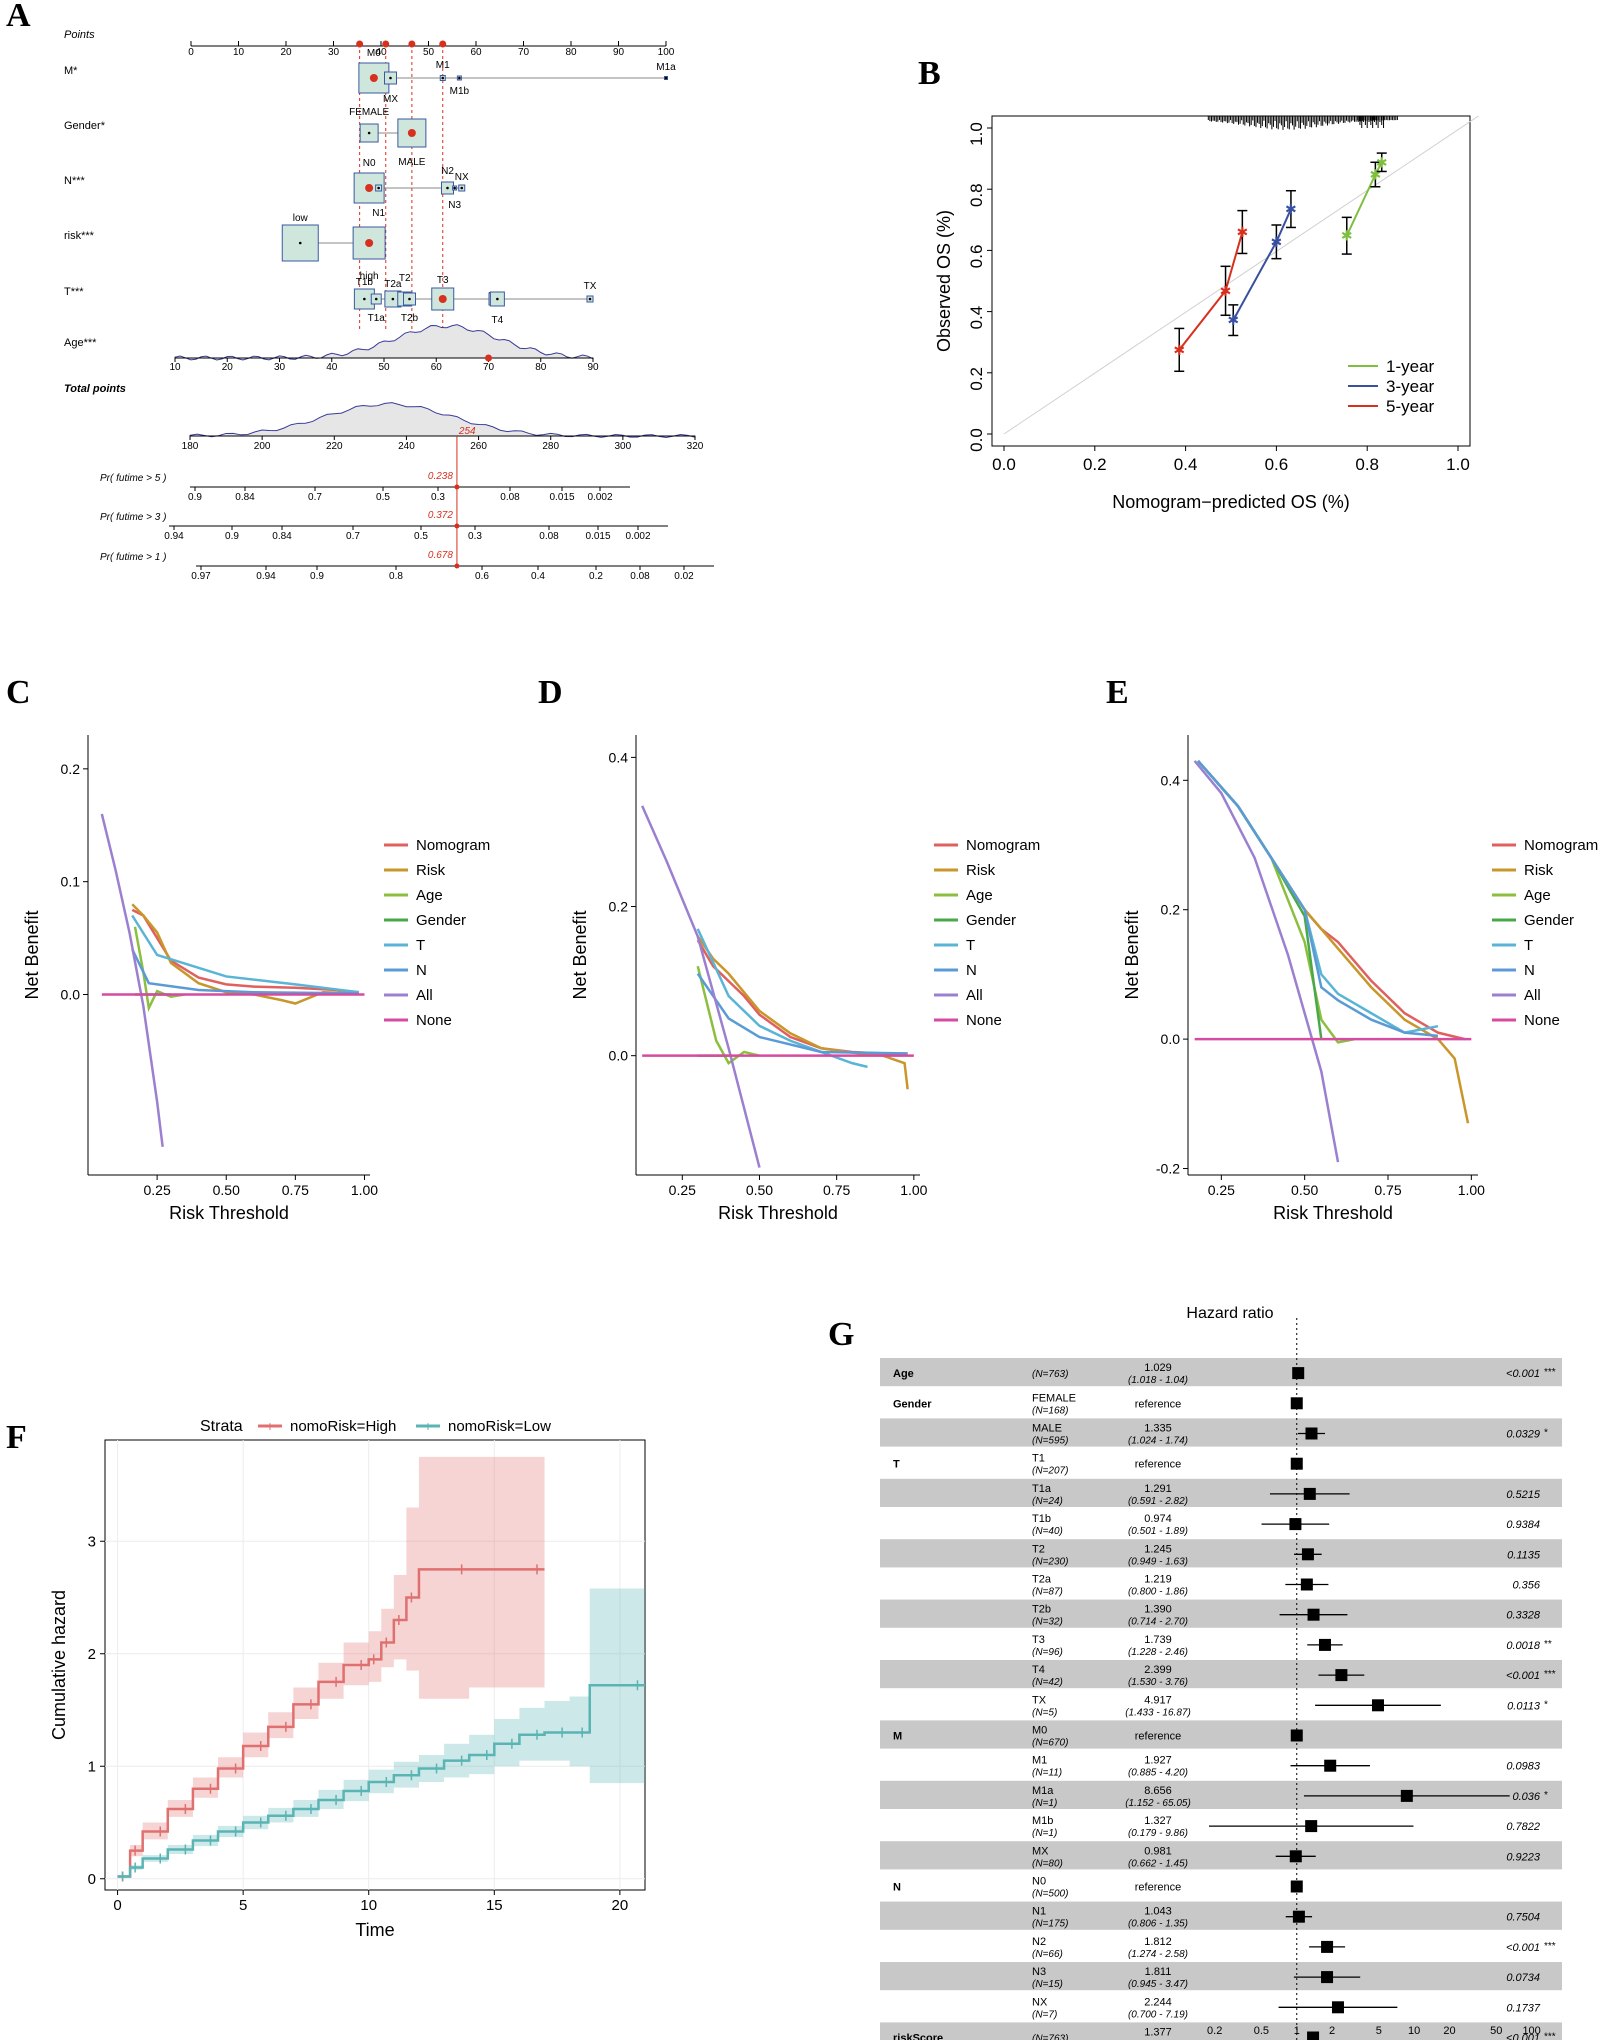 The image size is (1606, 2040). I want to click on level-label: T2a, so click(393, 284).